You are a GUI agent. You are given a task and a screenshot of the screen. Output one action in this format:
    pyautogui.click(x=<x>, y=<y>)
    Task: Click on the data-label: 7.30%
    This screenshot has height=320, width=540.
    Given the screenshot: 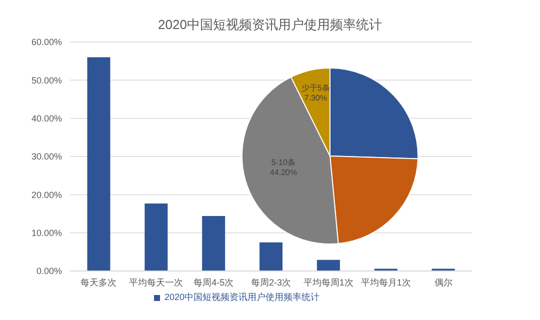 What is the action you would take?
    pyautogui.click(x=315, y=97)
    